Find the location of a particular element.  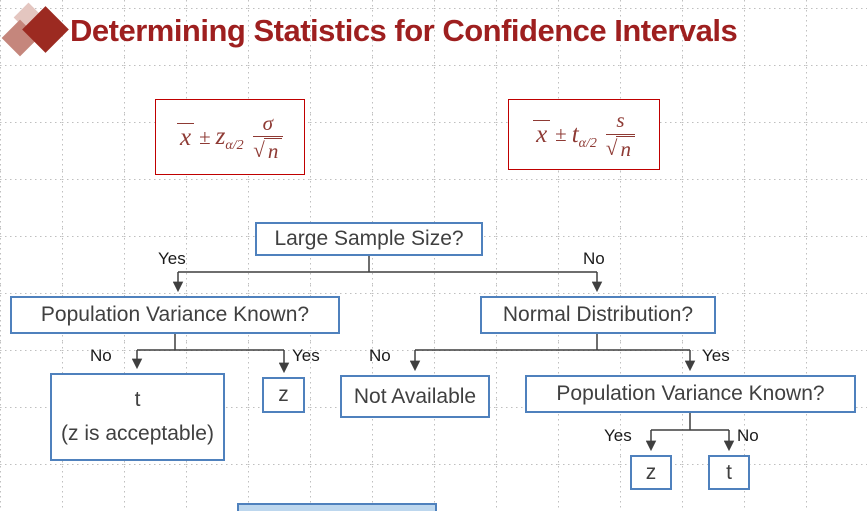

label-yes-normal-dist: Yes is located at coordinates (716, 355).